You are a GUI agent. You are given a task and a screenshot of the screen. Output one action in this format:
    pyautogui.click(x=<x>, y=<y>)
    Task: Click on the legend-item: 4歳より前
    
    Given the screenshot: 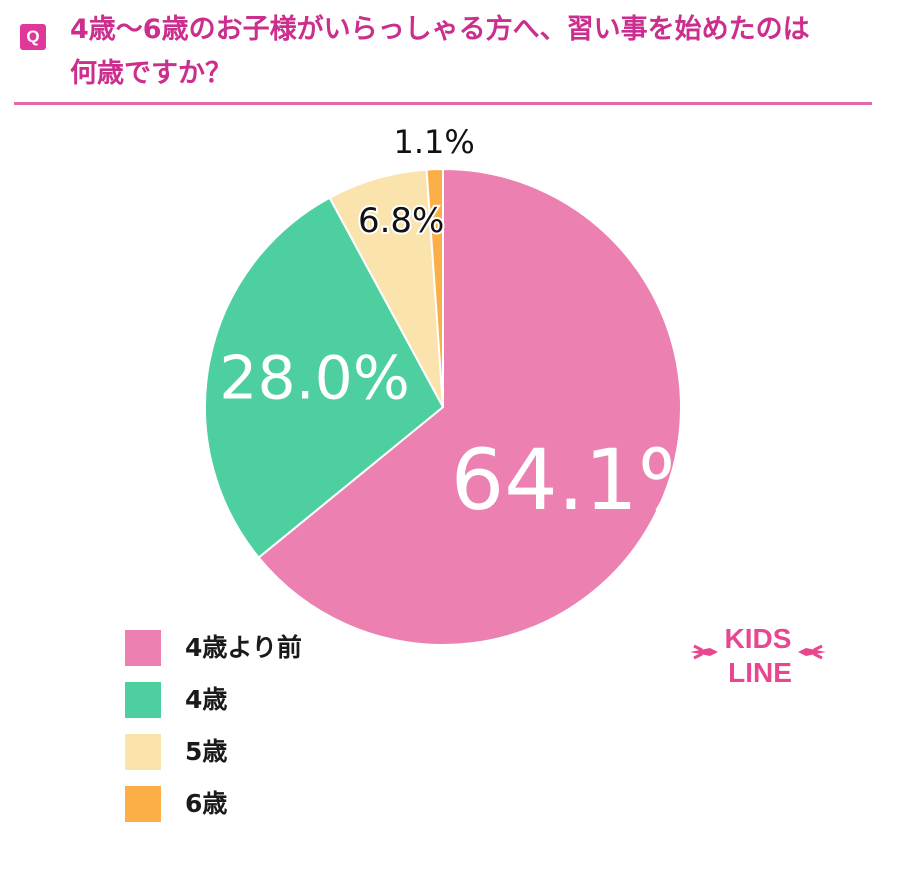 What is the action you would take?
    pyautogui.click(x=275, y=648)
    